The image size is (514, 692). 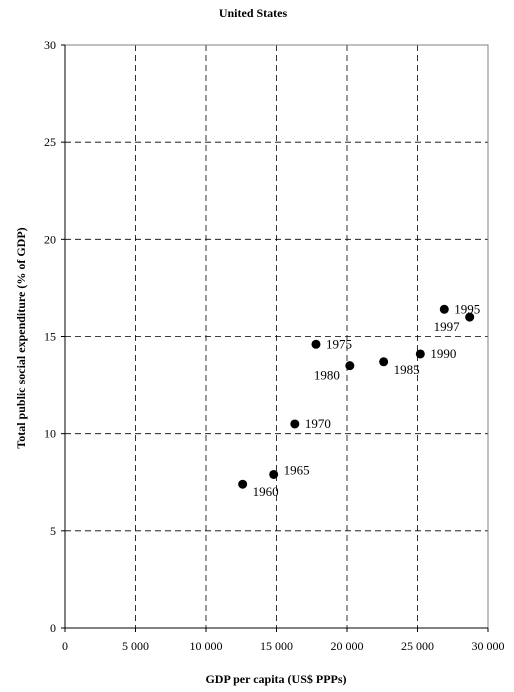 What do you see at coordinates (339, 343) in the screenshot?
I see `point-label: 1975` at bounding box center [339, 343].